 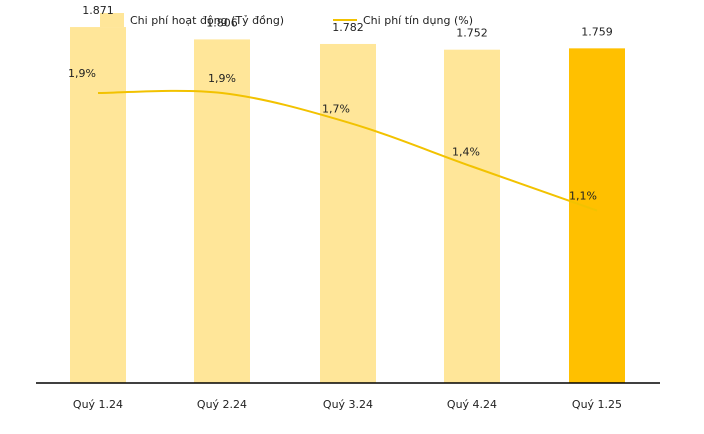 What do you see at coordinates (466, 152) in the screenshot?
I see `line-label-4: 1,4%` at bounding box center [466, 152].